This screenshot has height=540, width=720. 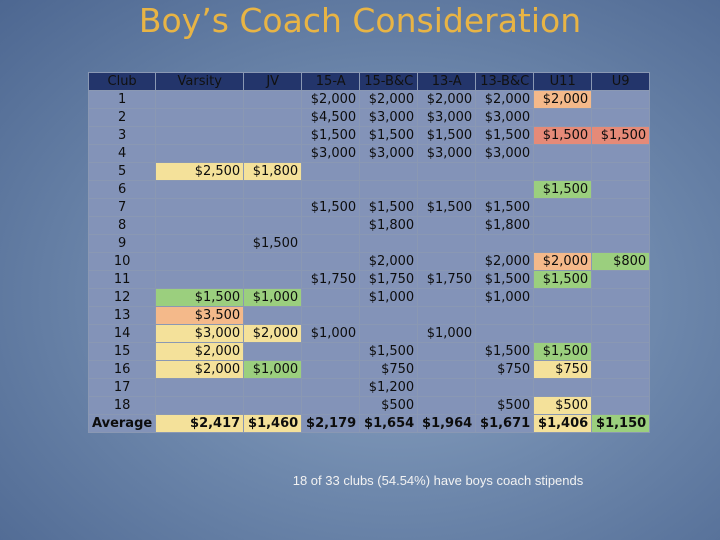 I want to click on row-label-cell: 1, so click(x=122, y=99).